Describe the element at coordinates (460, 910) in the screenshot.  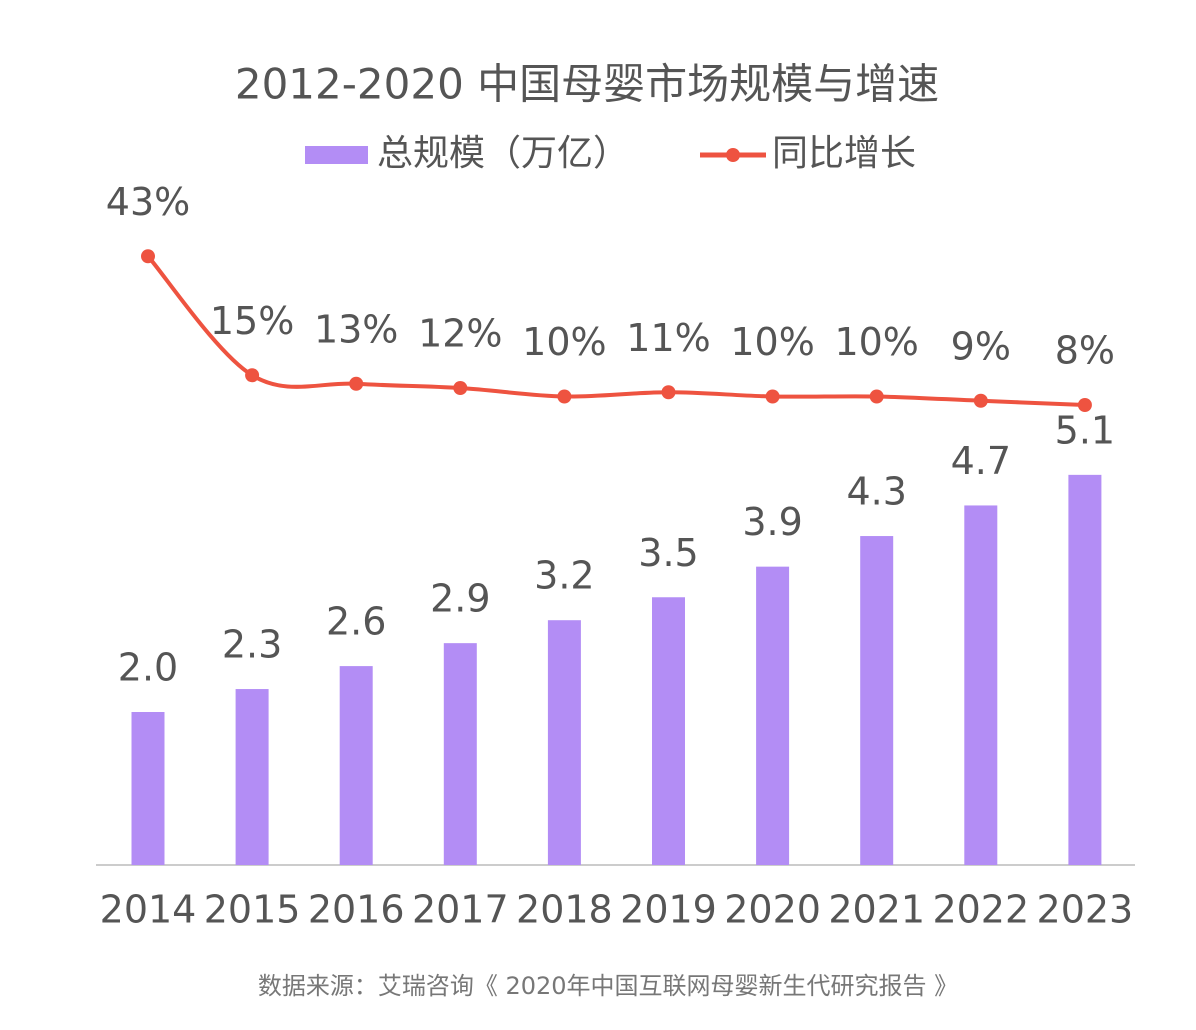
I see `x-tick-label: 2017` at that location.